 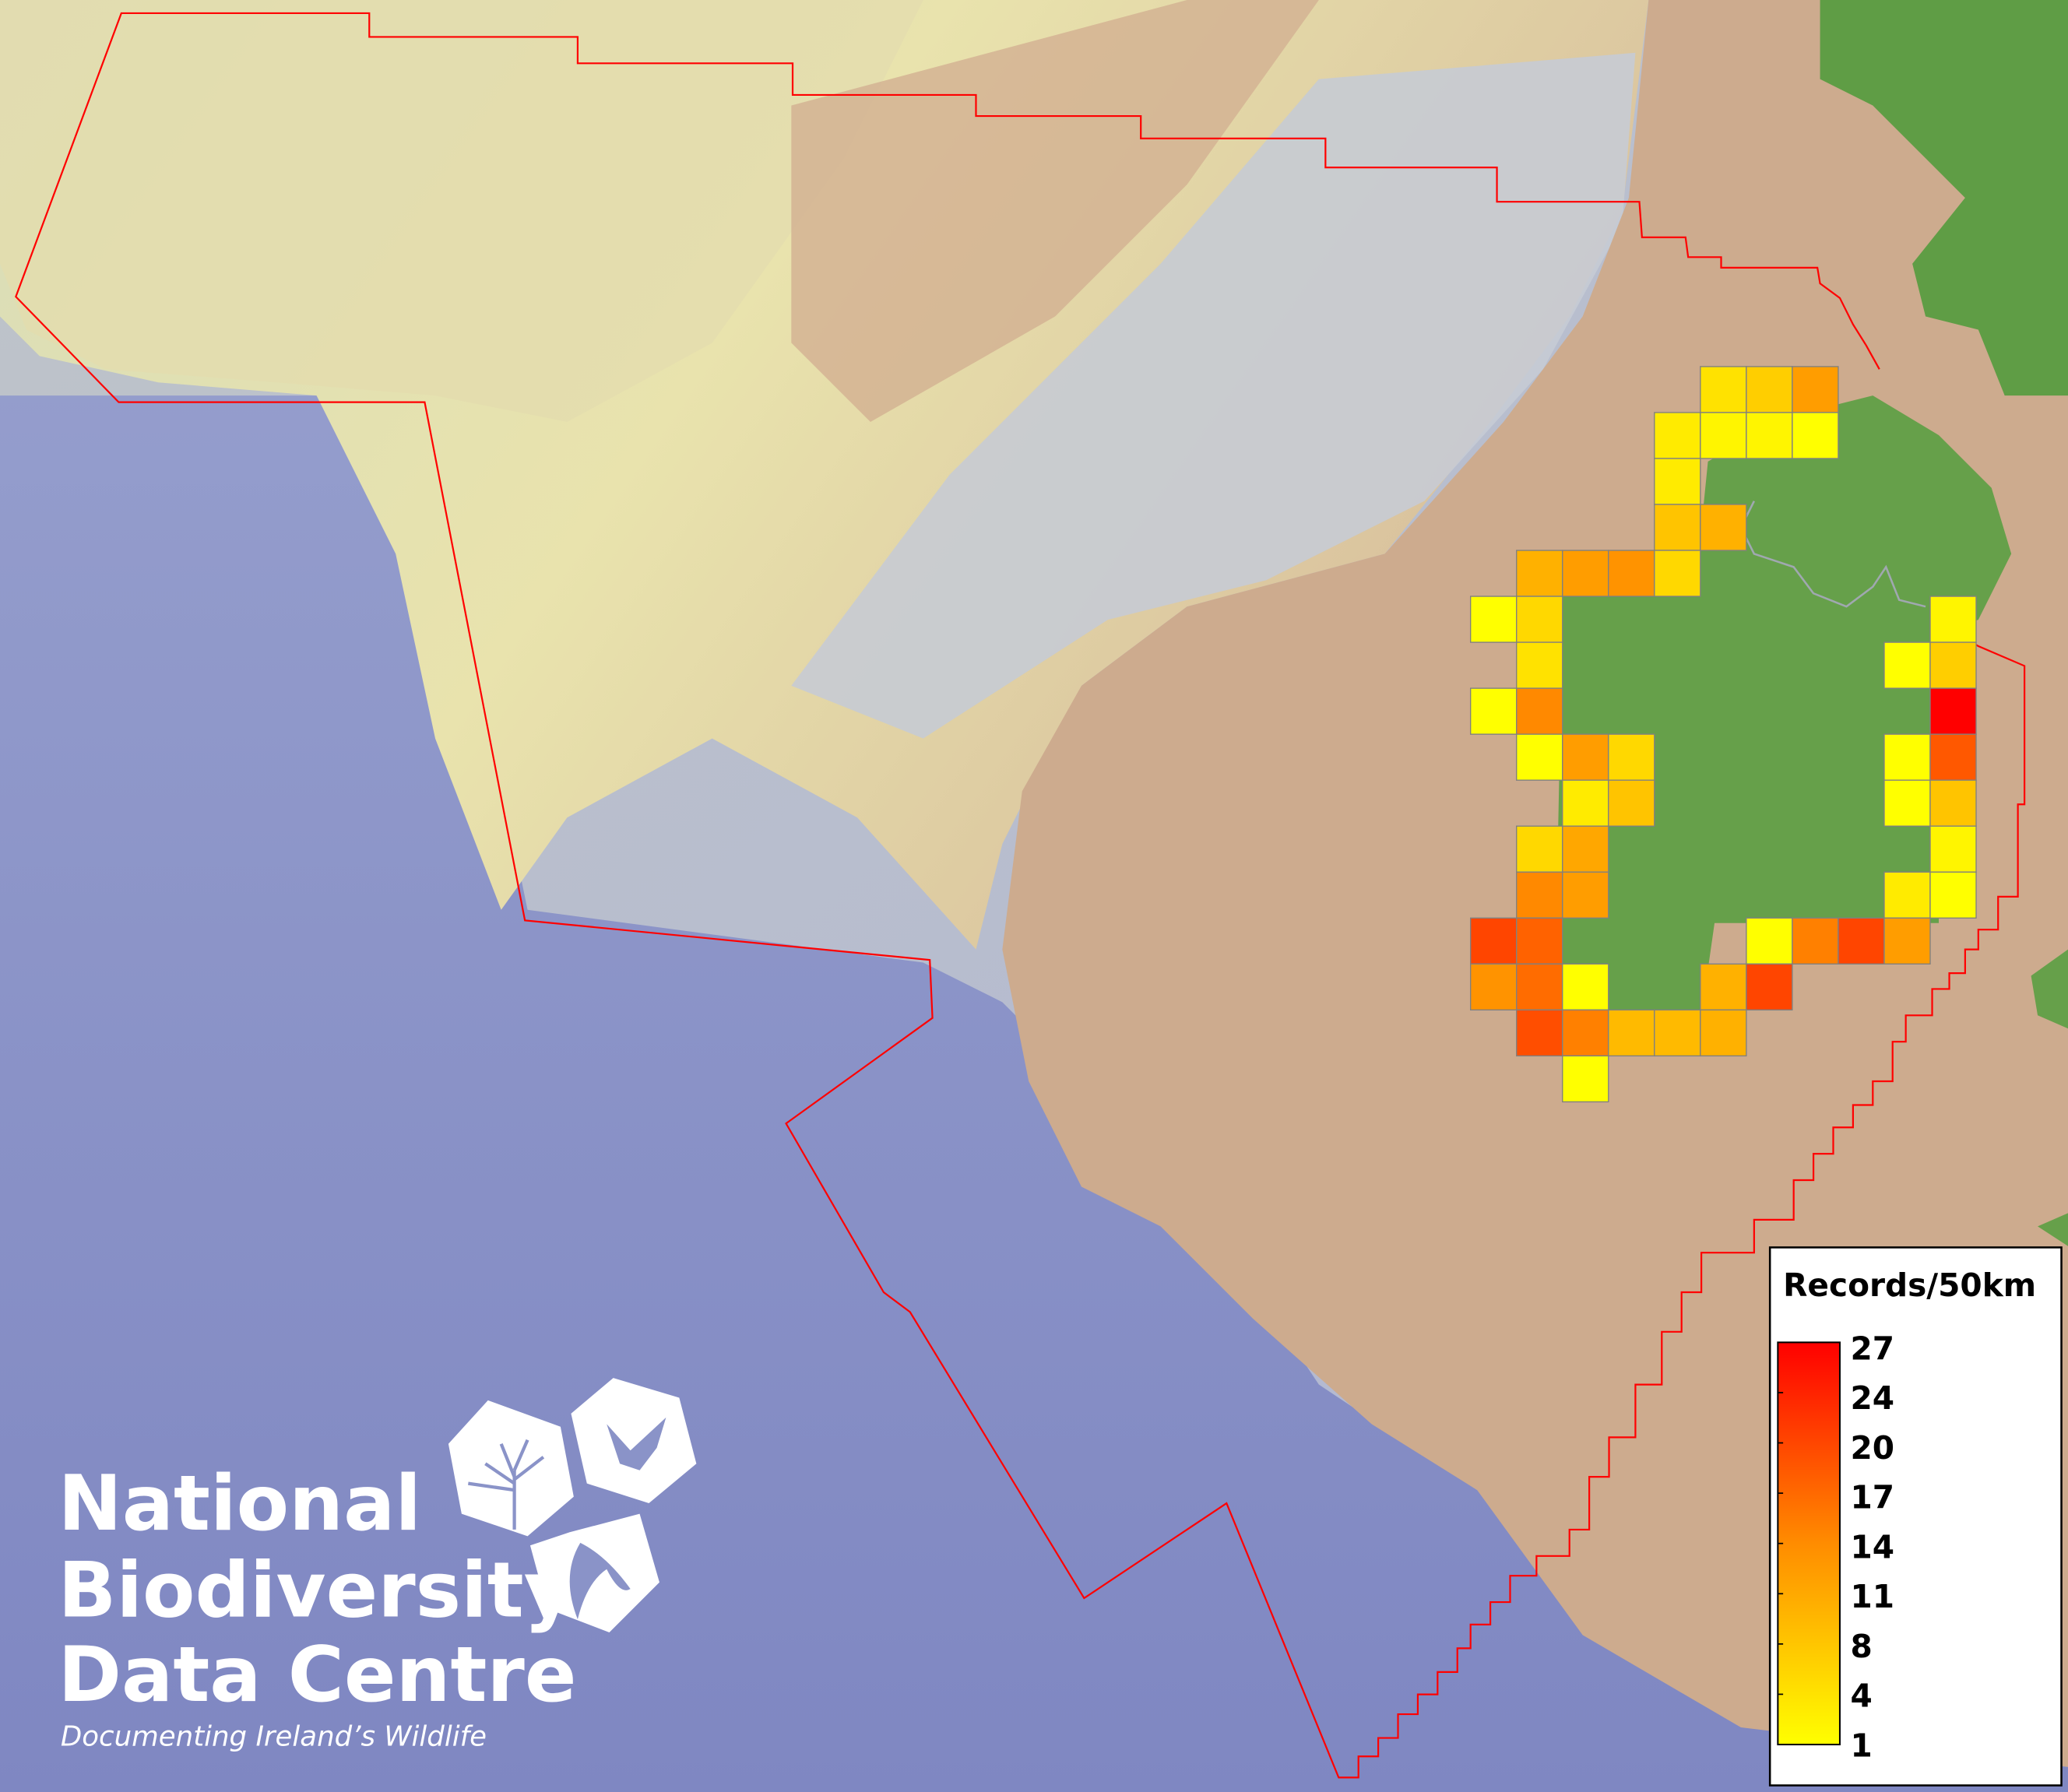 What do you see at coordinates (1055, 211) in the screenshot?
I see `lowland-terrain-upper` at bounding box center [1055, 211].